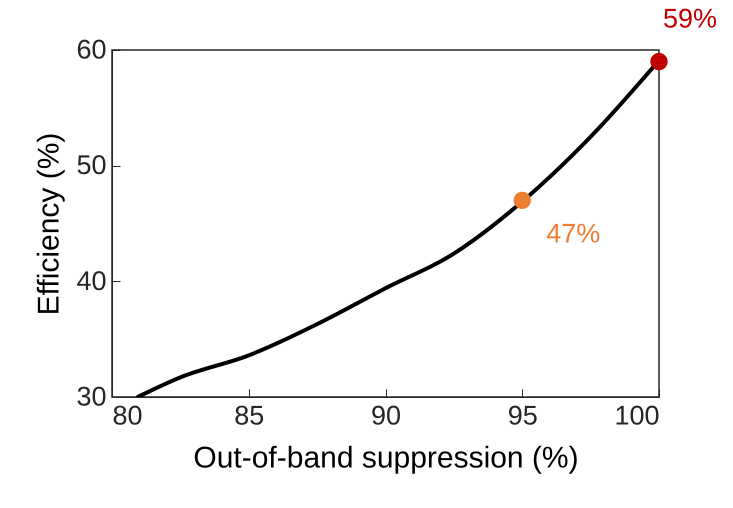 This screenshot has height=508, width=733. Describe the element at coordinates (573, 233) in the screenshot. I see `annotation: 47%` at that location.